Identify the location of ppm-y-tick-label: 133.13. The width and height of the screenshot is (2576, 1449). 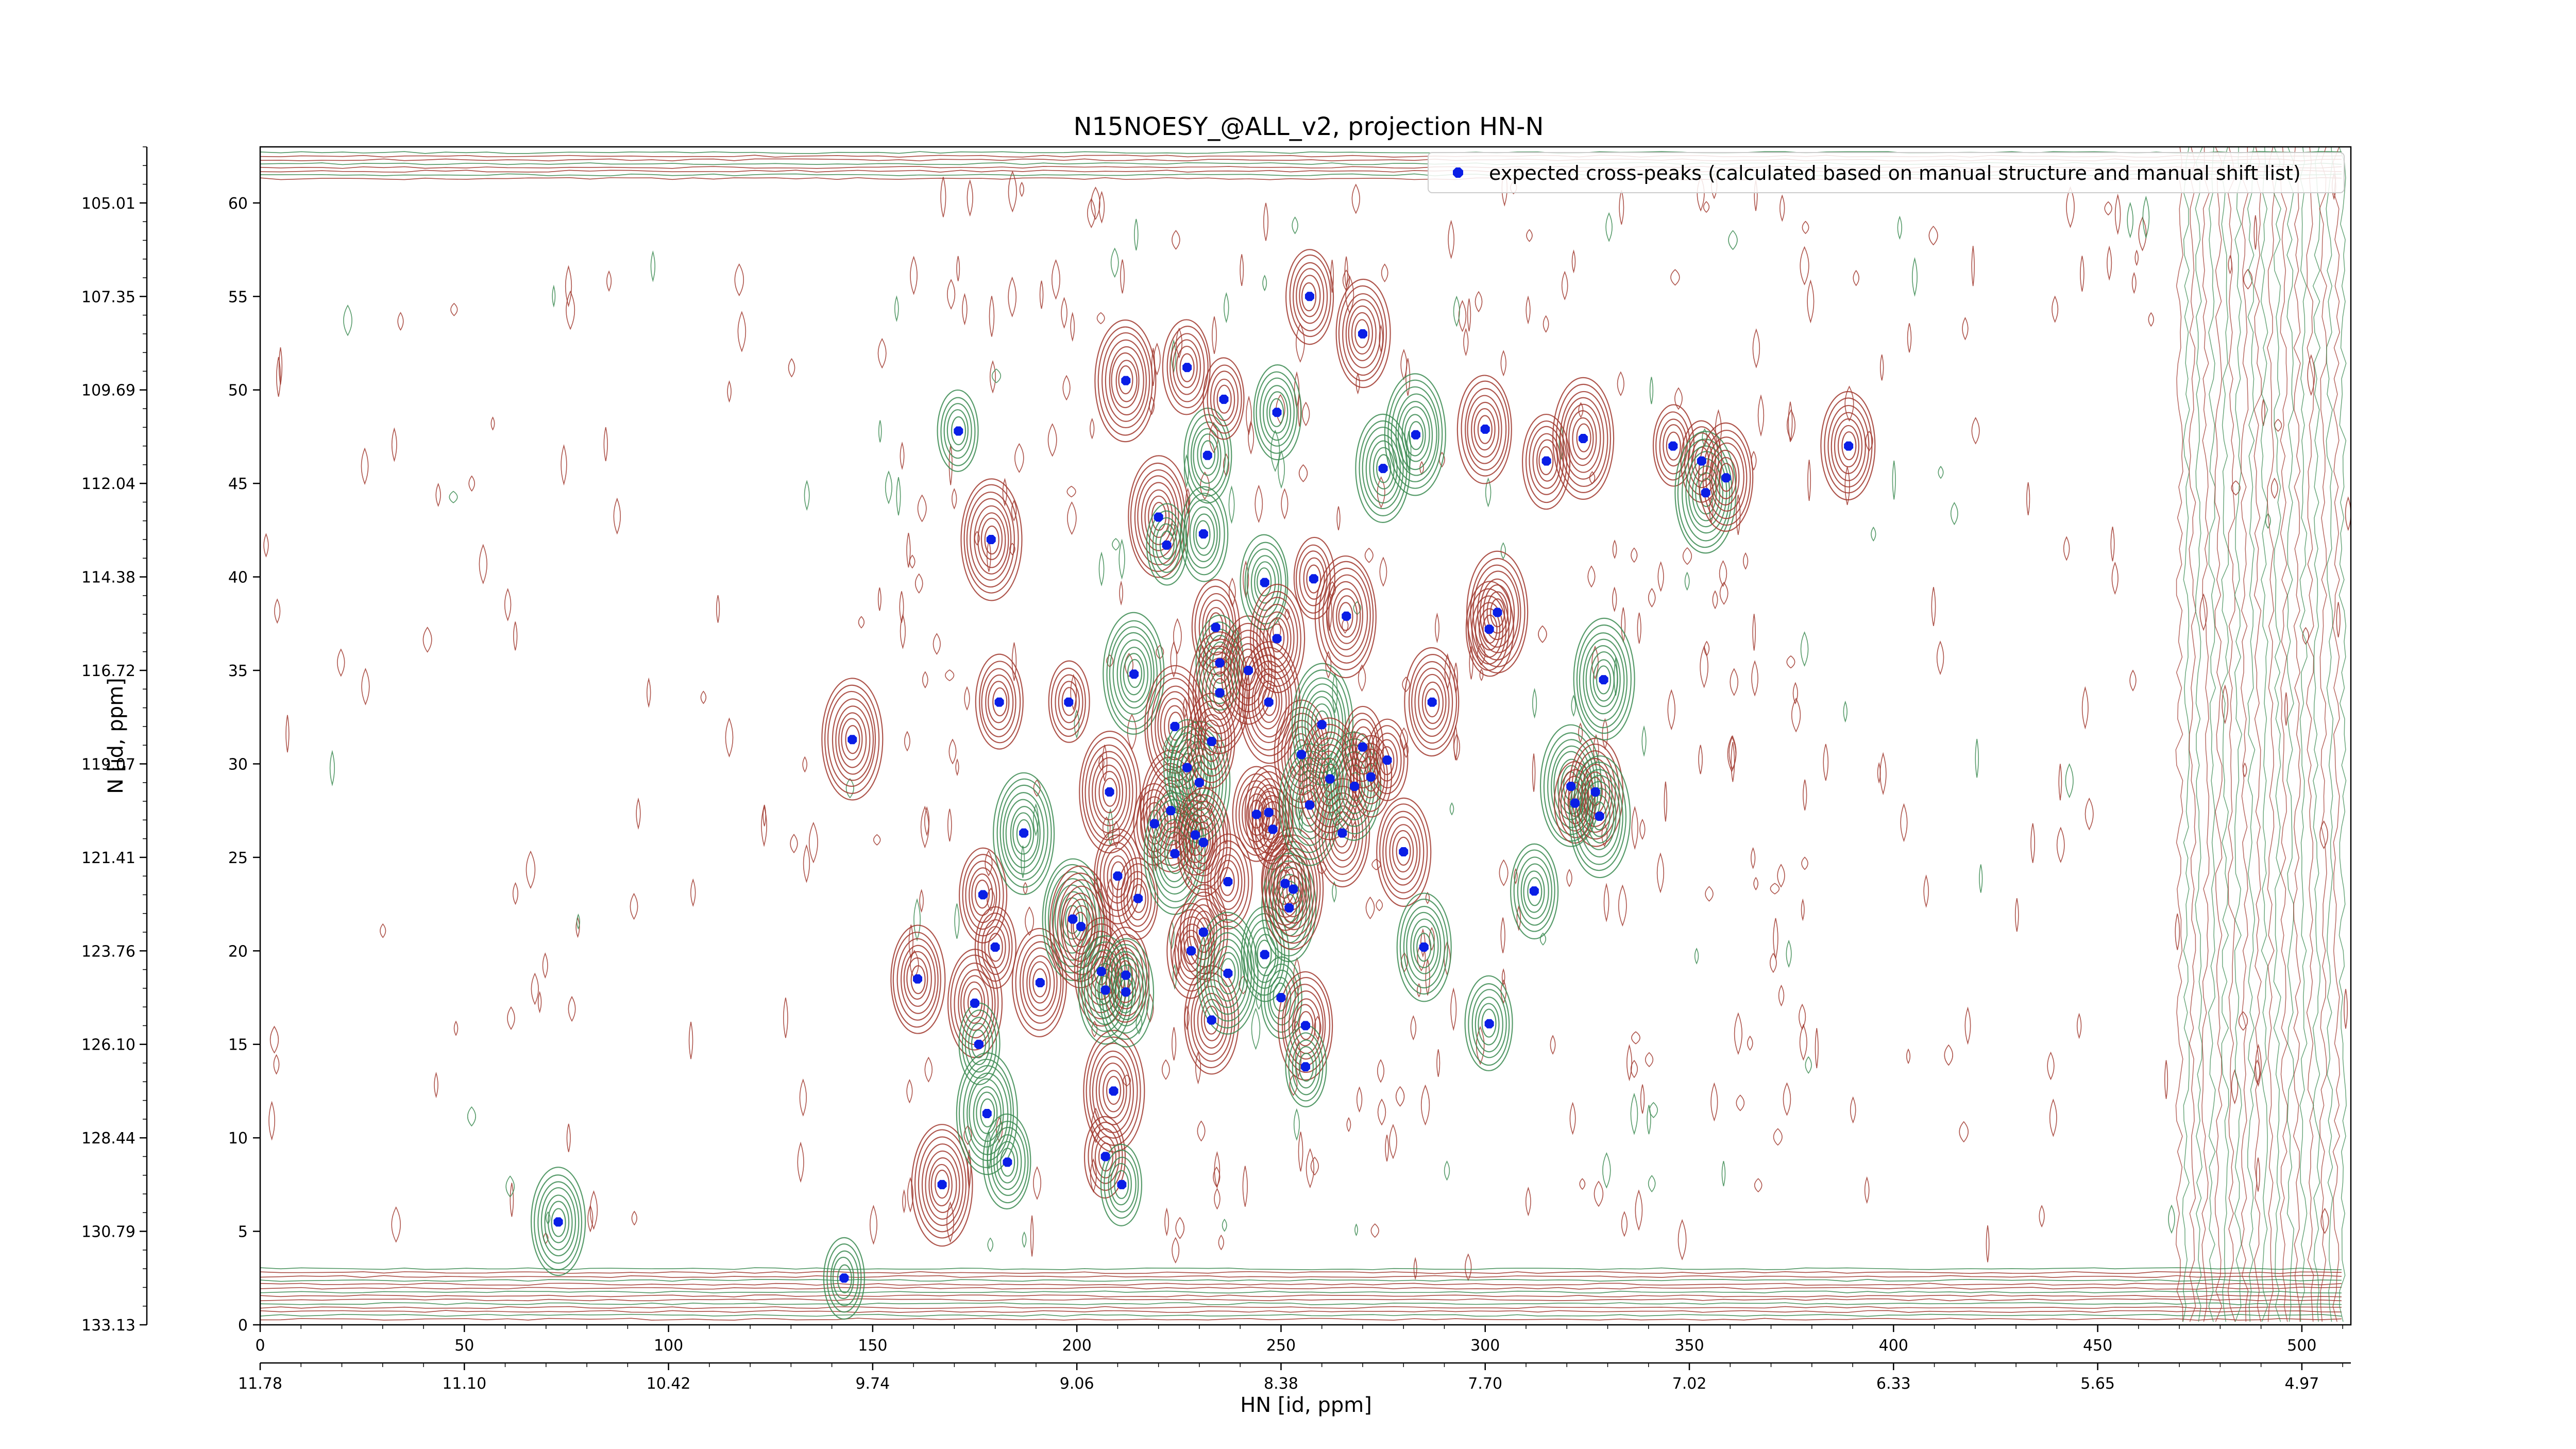
(108, 1326).